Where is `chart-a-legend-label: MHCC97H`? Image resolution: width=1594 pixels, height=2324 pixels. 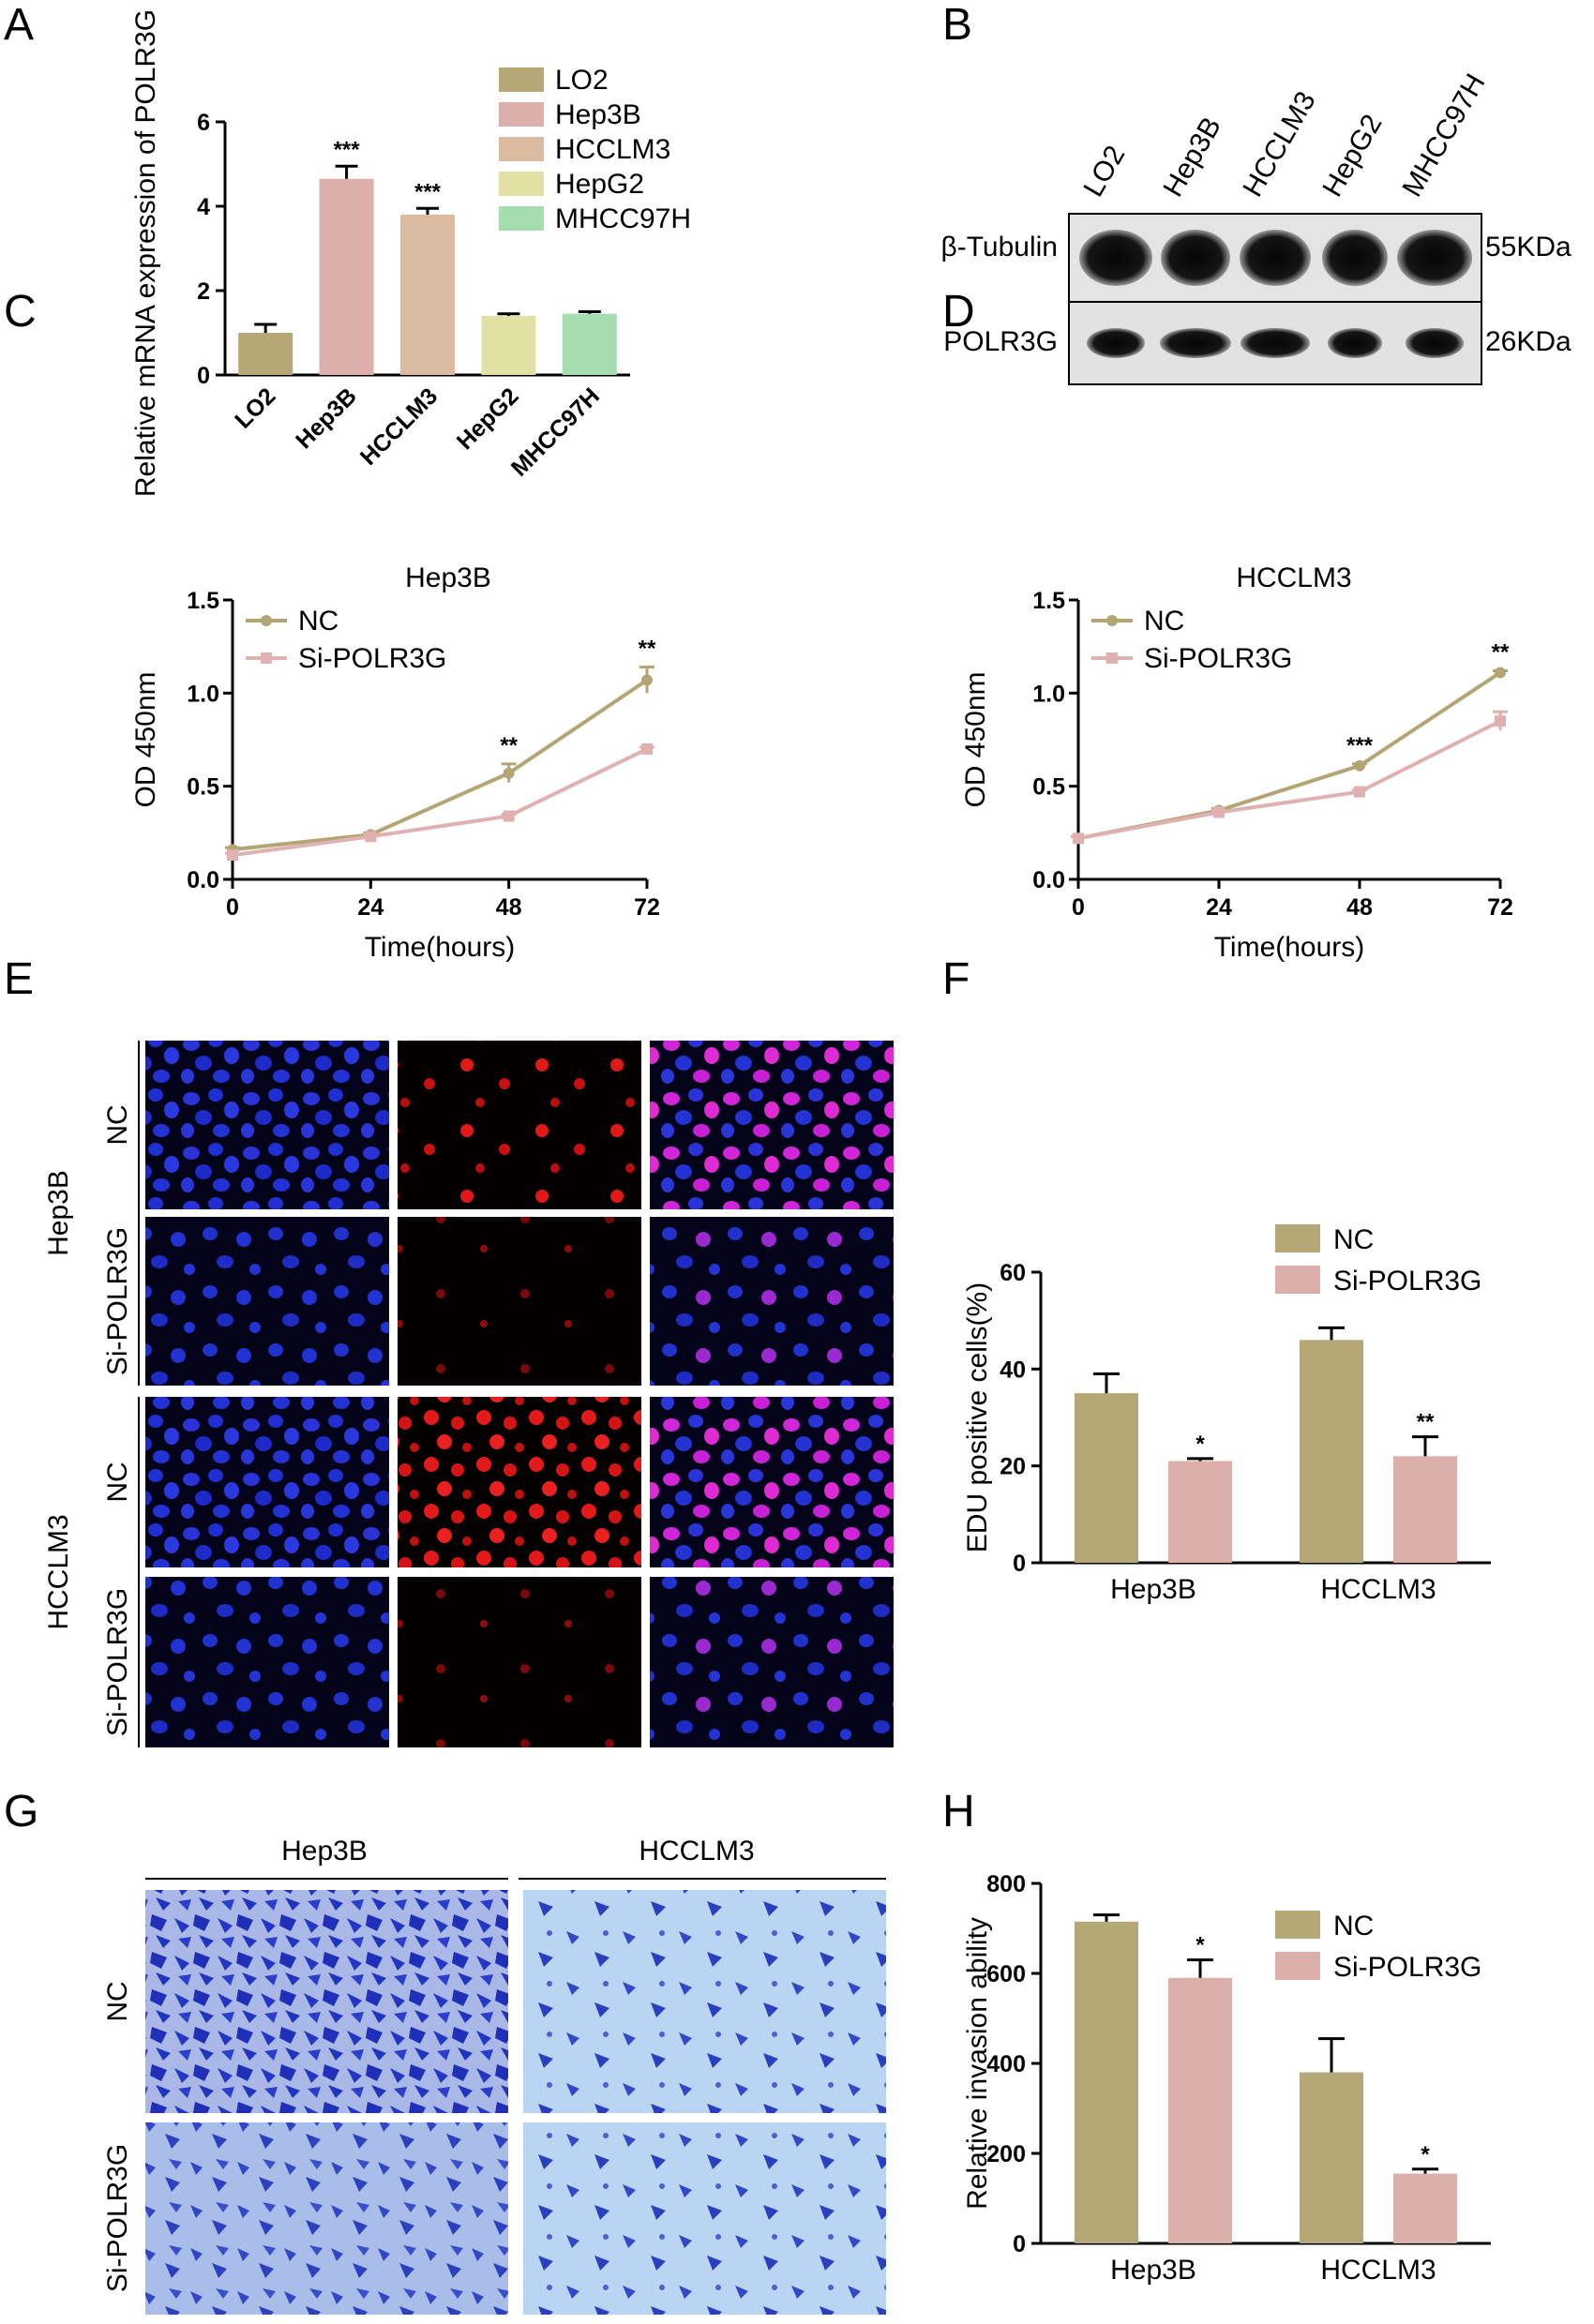
chart-a-legend-label: MHCC97H is located at coordinates (623, 219).